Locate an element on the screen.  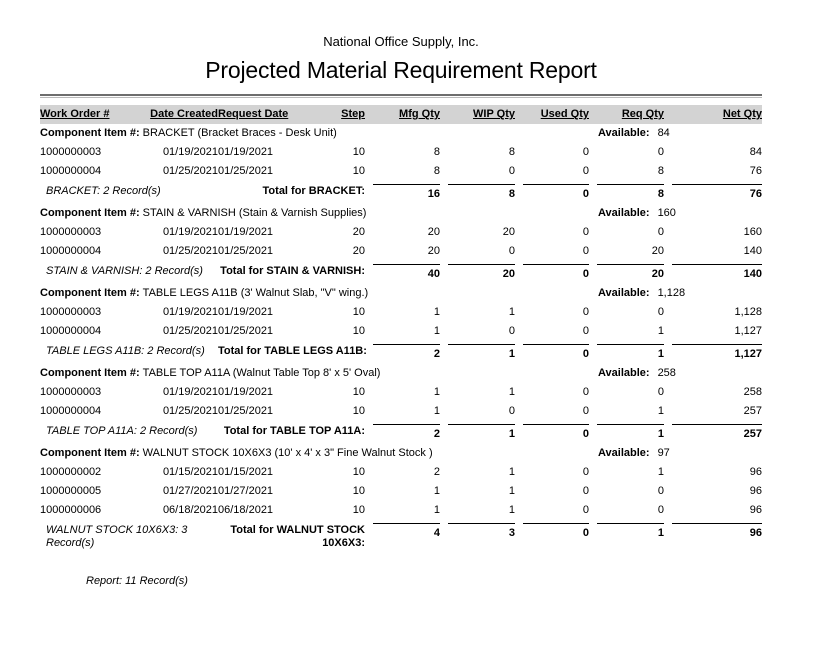
cell-request-date: 01/19/2021 is located at coordinates (246, 392).